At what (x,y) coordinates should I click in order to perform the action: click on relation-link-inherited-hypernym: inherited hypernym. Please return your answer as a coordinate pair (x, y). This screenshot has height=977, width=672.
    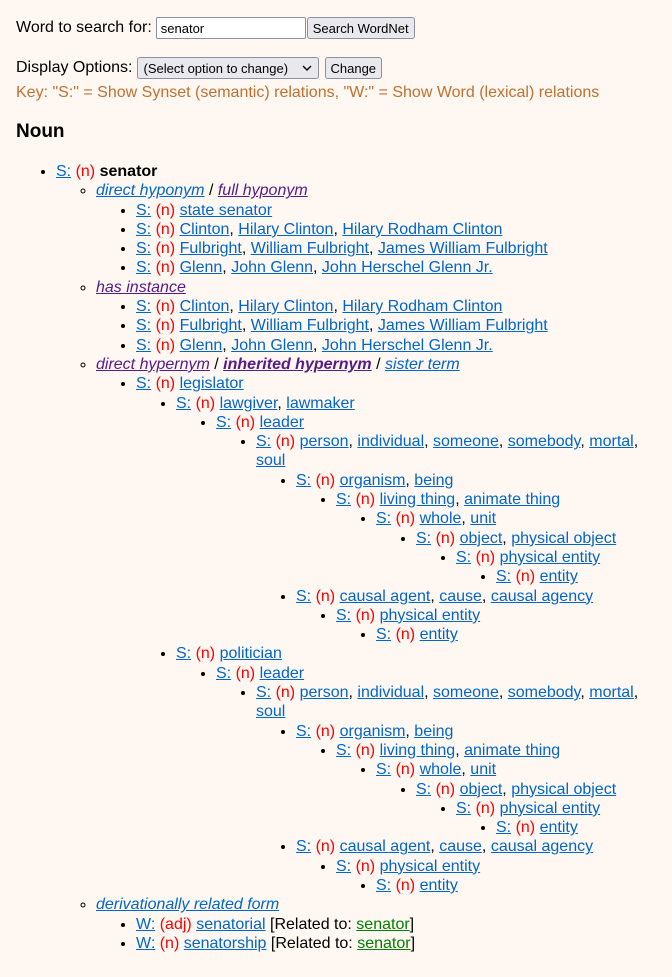
    Looking at the image, I should click on (297, 364).